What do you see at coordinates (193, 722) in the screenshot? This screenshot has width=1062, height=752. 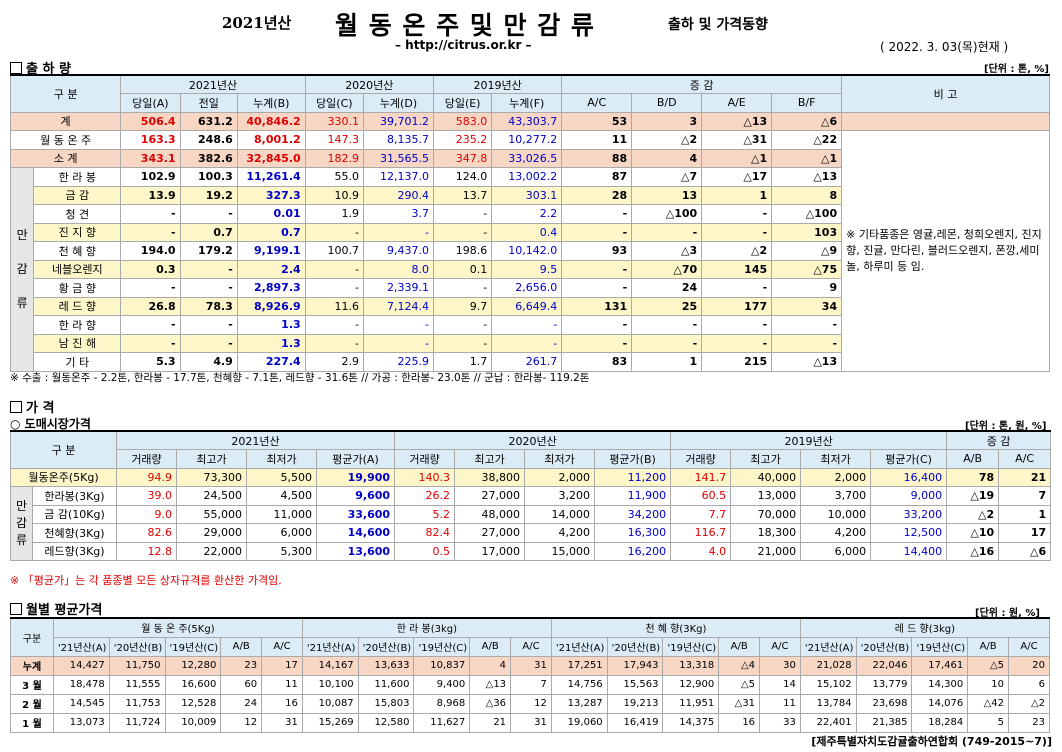 I see `table-cell: 10,009` at bounding box center [193, 722].